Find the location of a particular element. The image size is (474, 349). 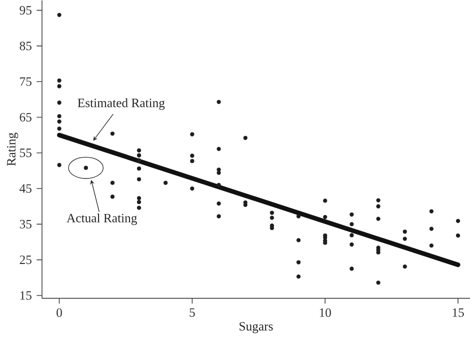

y-tick-label: 85 is located at coordinates (26, 46).